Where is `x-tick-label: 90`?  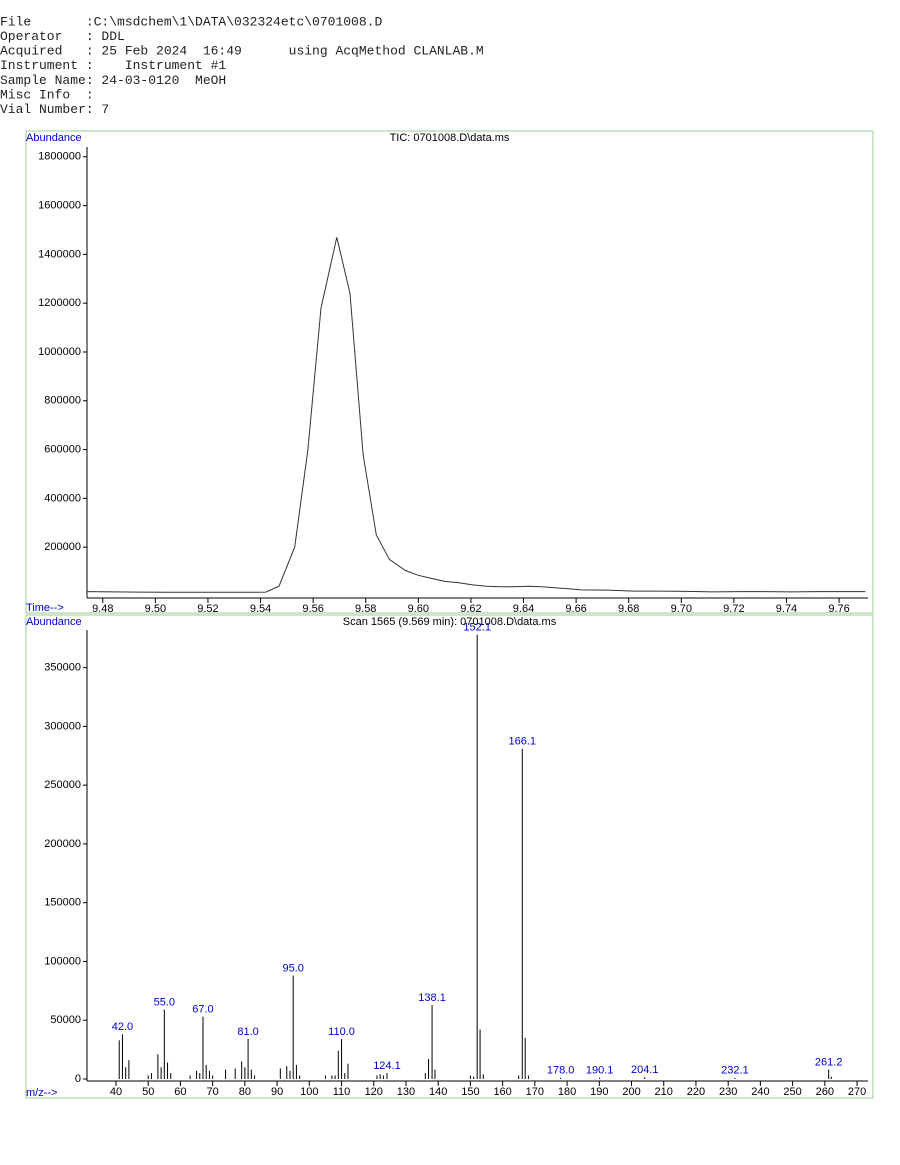
x-tick-label: 90 is located at coordinates (277, 1092).